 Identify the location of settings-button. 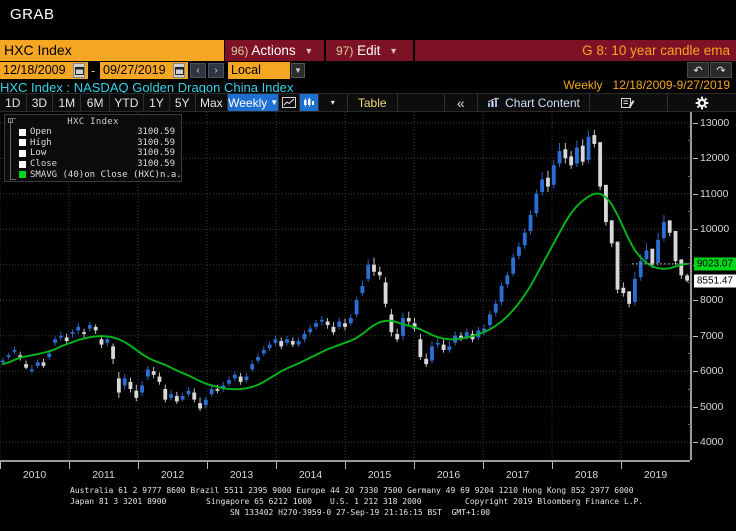
(702, 102).